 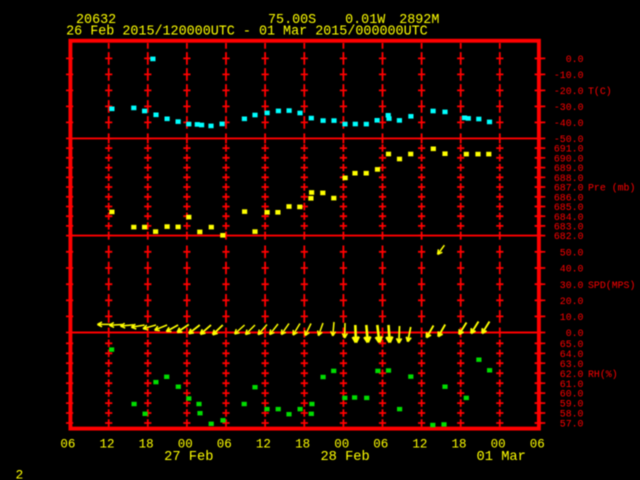 What do you see at coordinates (501, 457) in the screenshot?
I see `svg-text: 01 Mar` at bounding box center [501, 457].